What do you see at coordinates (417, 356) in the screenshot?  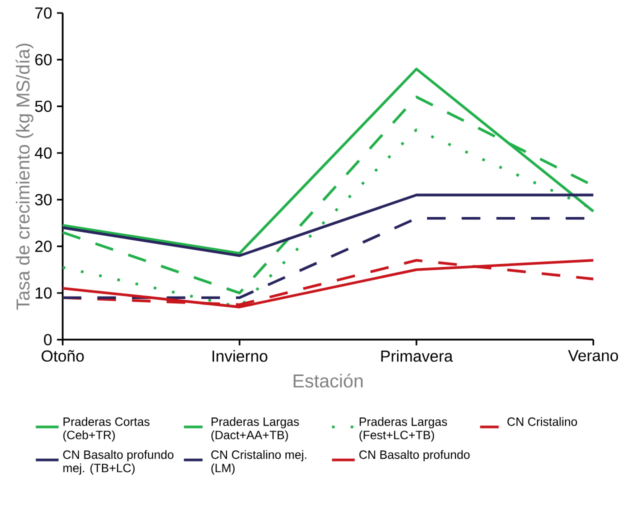 I see `x-tick-label: Primavera` at bounding box center [417, 356].